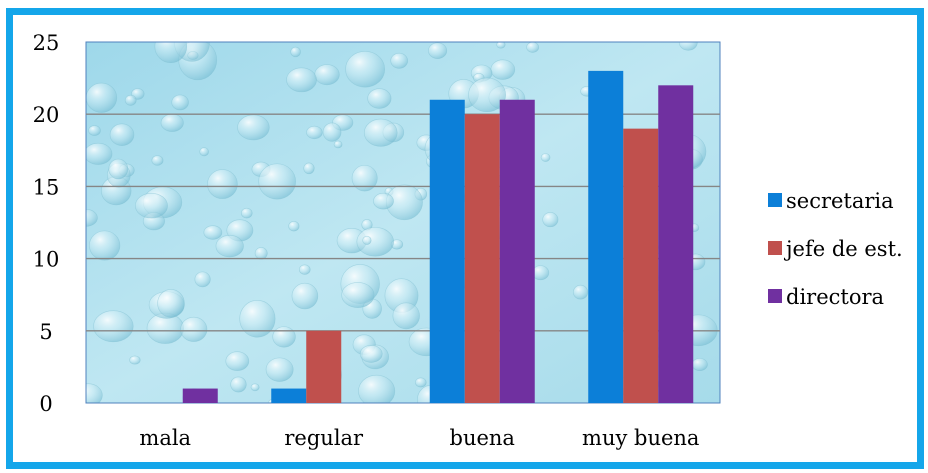 The image size is (928, 473). What do you see at coordinates (482, 438) in the screenshot?
I see `x-tick-label: buena` at bounding box center [482, 438].